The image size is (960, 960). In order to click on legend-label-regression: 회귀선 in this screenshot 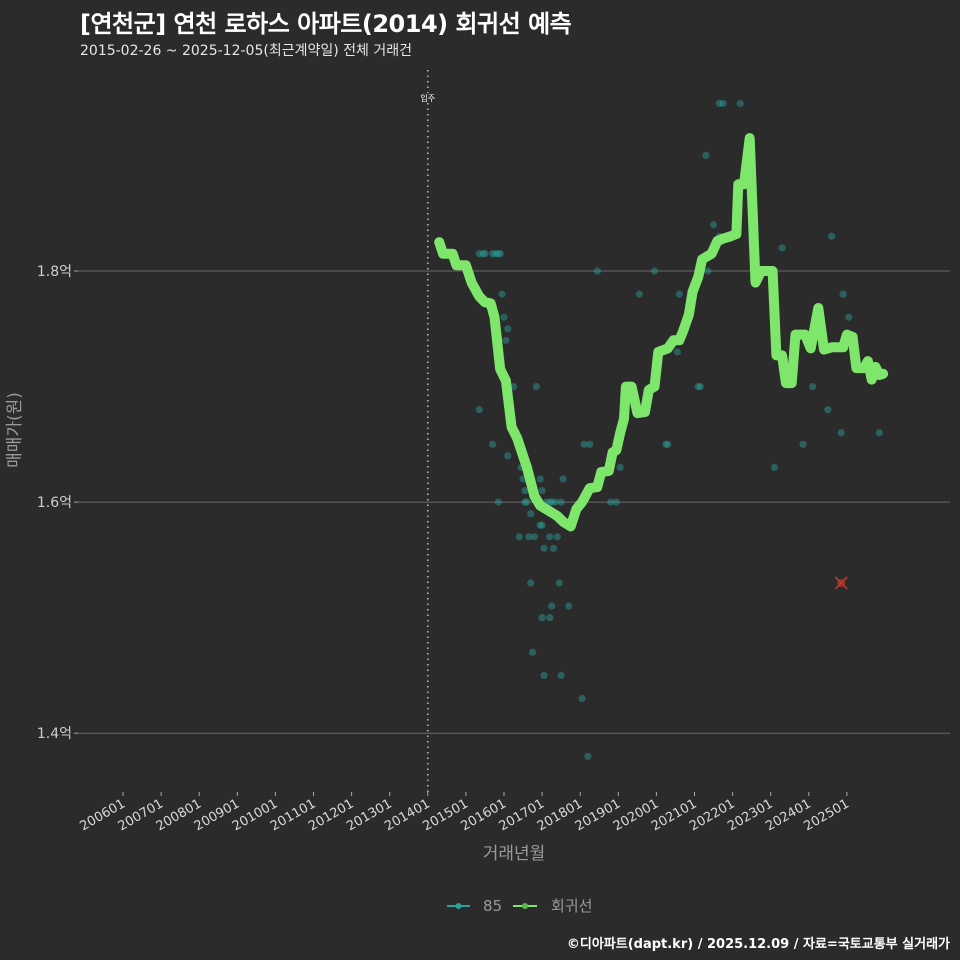, I will do `click(571, 906)`.